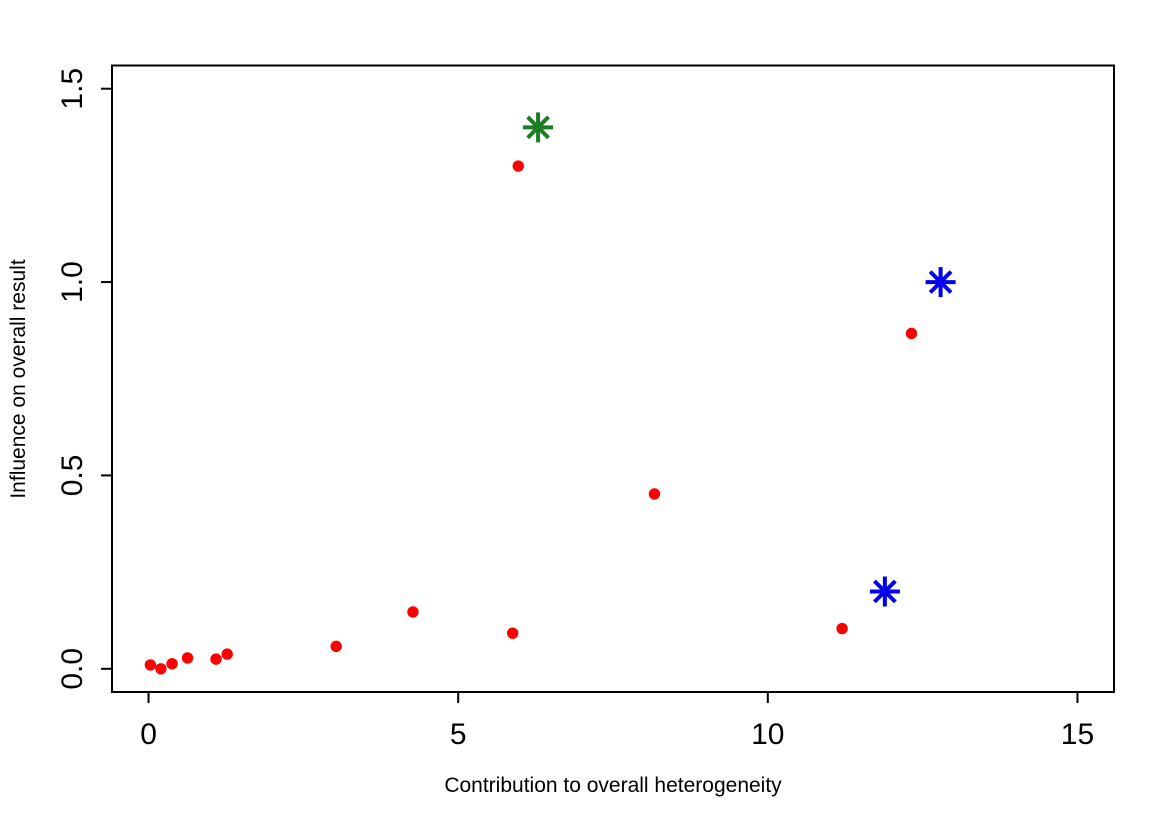 The image size is (1157, 825). What do you see at coordinates (1077, 734) in the screenshot?
I see `x-tick-label: 15` at bounding box center [1077, 734].